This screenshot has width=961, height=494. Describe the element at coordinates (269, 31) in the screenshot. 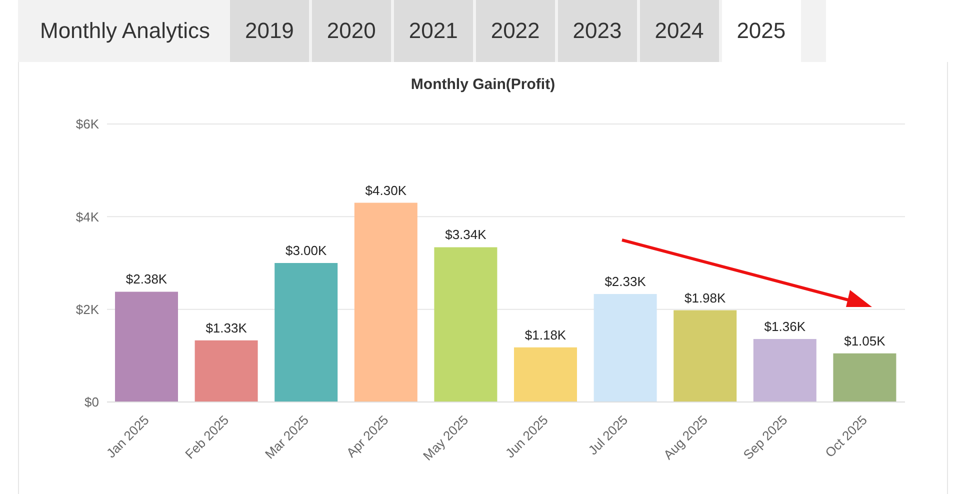

I see `text: 2019` at that location.